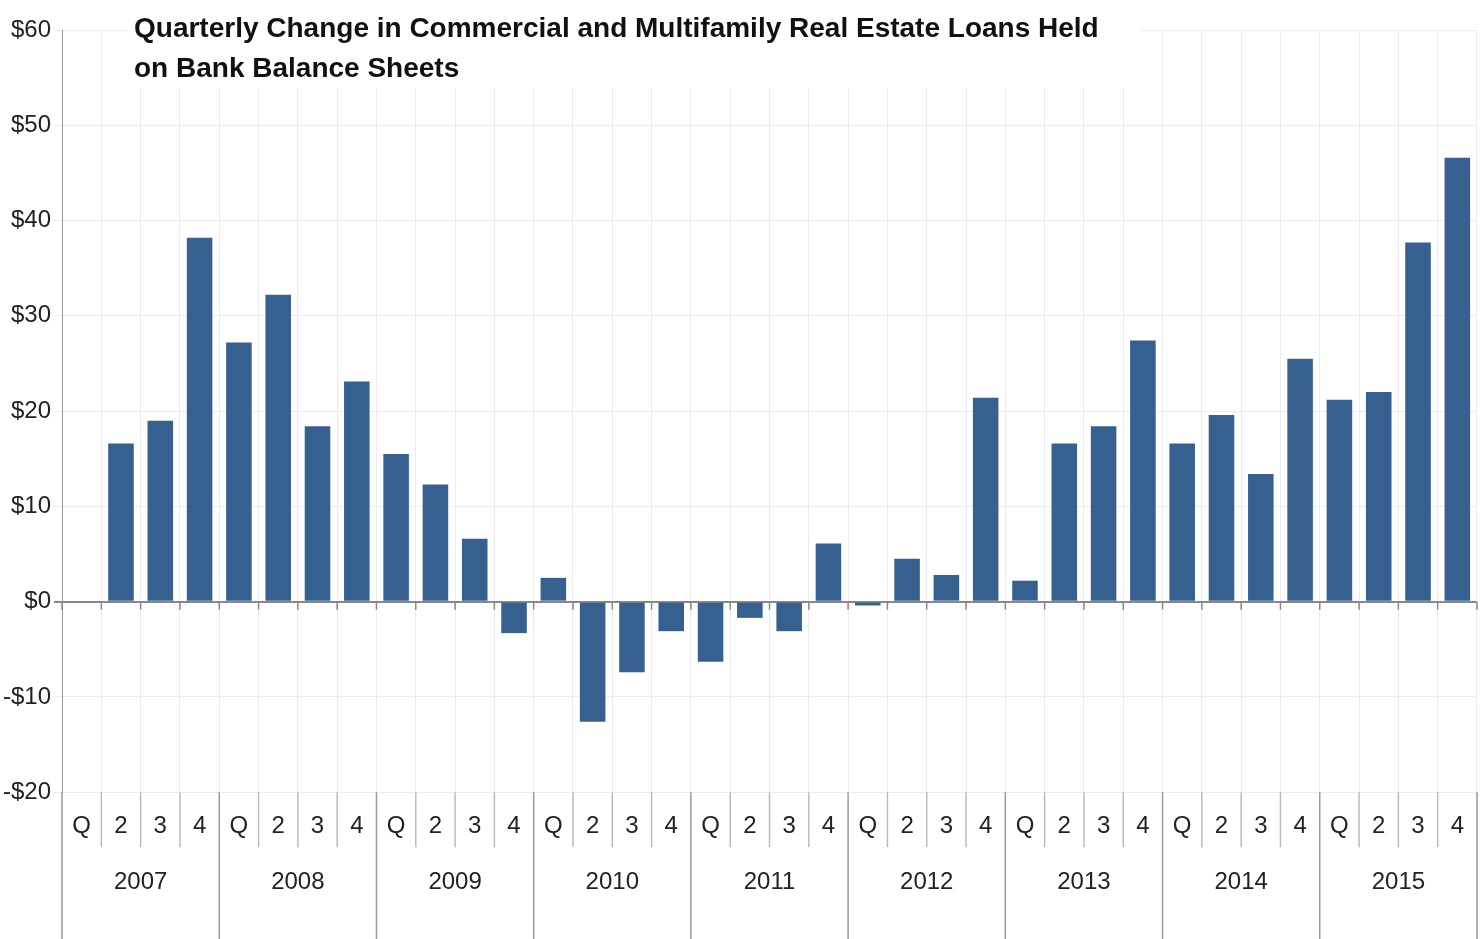 This screenshot has height=939, width=1484. I want to click on text: 2010, so click(612, 880).